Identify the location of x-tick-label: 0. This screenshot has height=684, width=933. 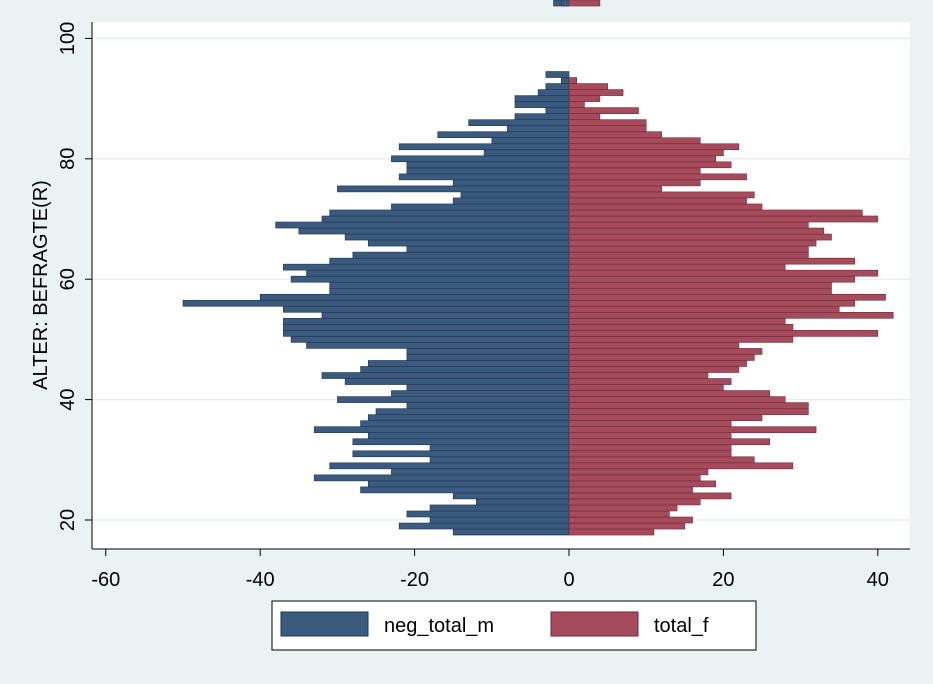
(568, 580).